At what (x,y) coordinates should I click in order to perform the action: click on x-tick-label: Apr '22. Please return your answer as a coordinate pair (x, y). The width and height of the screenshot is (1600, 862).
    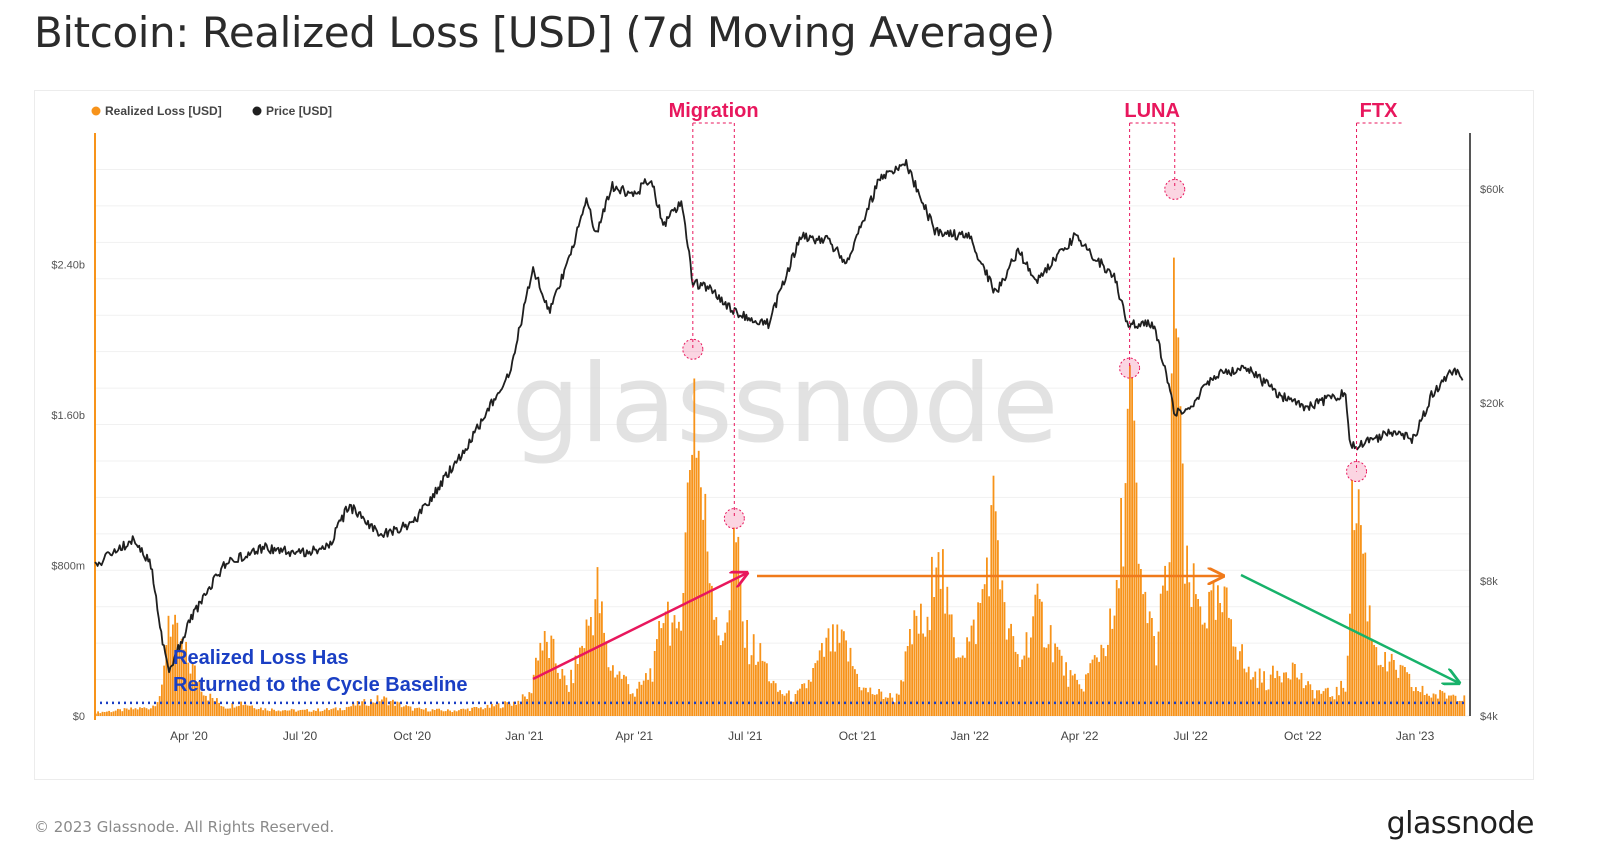
    Looking at the image, I should click on (1080, 736).